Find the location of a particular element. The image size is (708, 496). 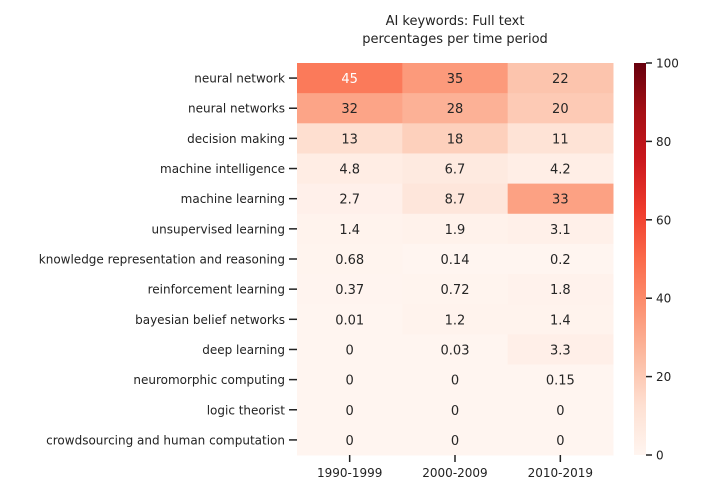

row-label-deep-learning: deep learning is located at coordinates (243, 350).